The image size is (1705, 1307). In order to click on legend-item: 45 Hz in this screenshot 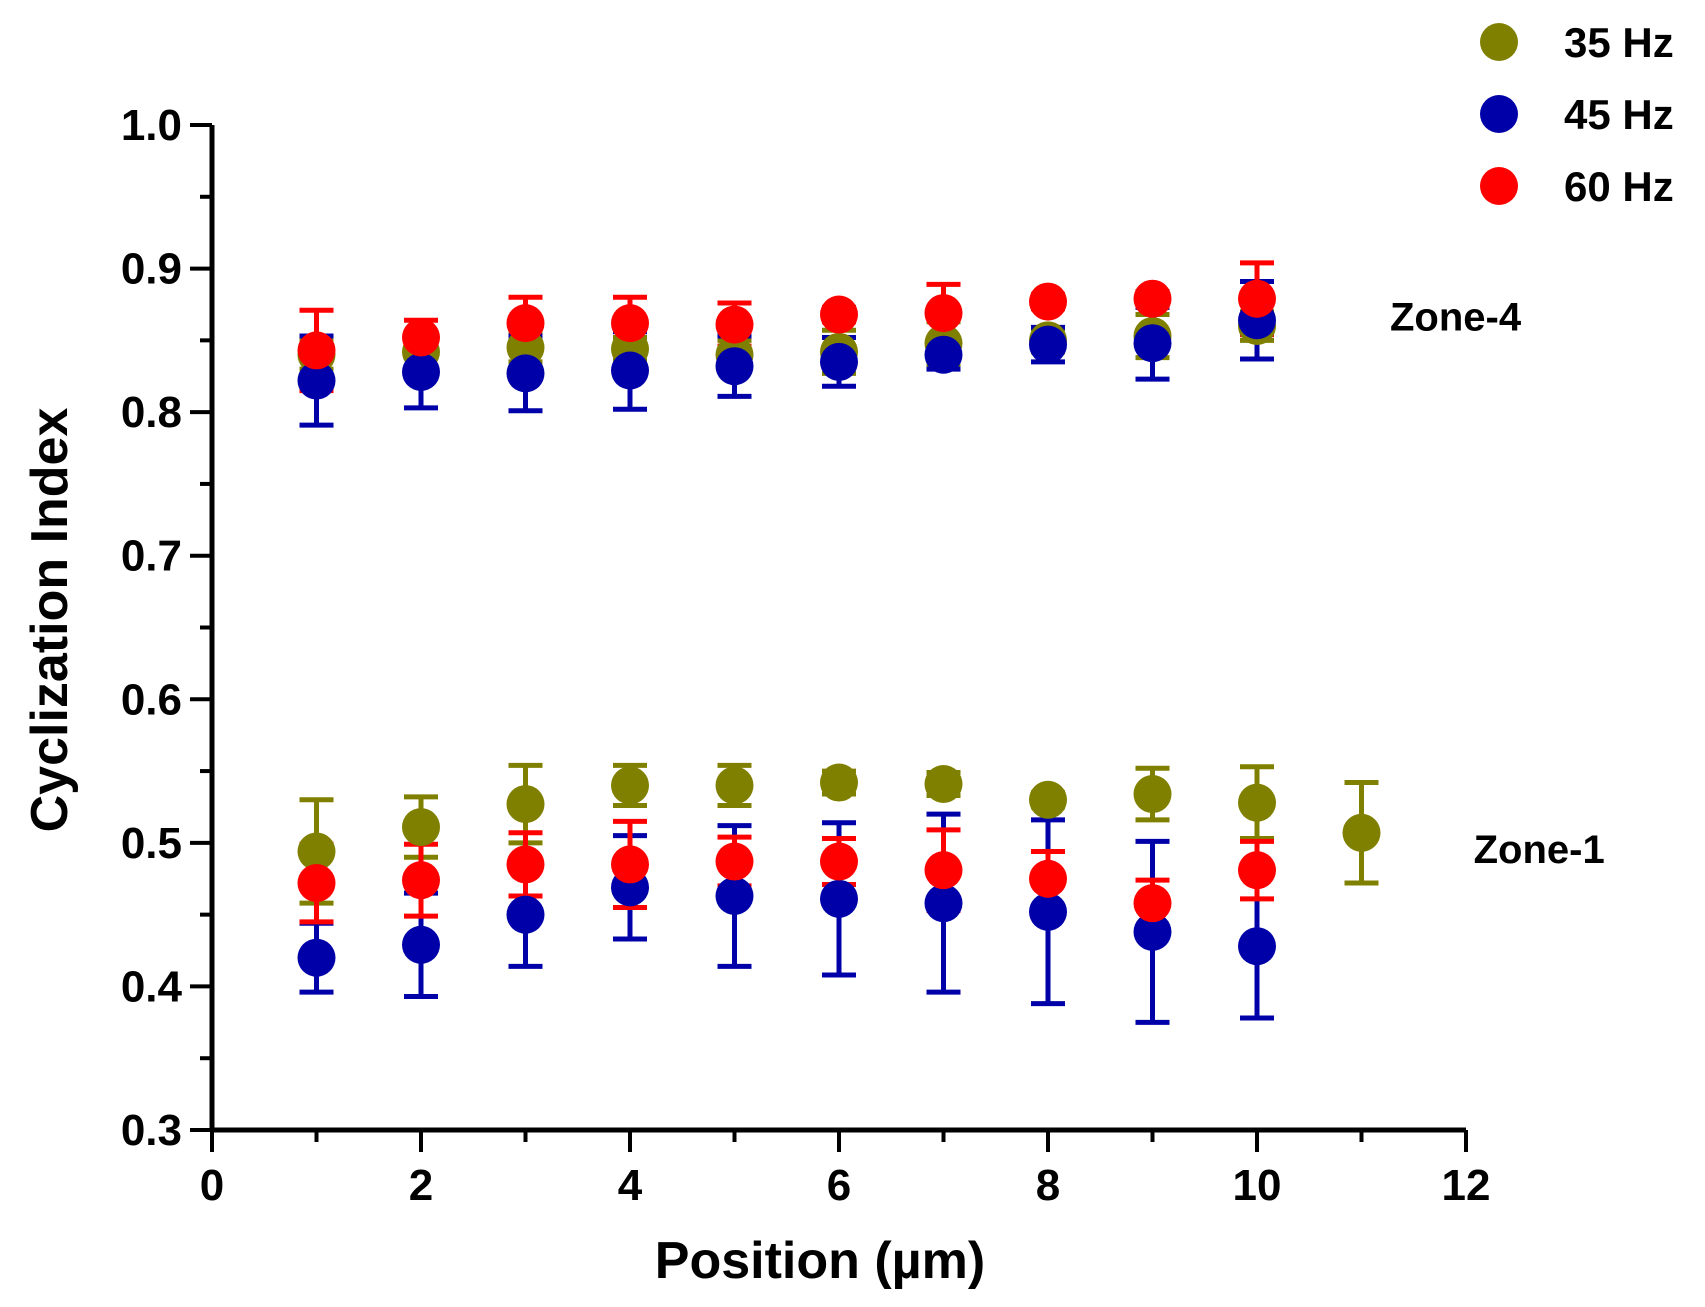, I will do `click(1577, 114)`.